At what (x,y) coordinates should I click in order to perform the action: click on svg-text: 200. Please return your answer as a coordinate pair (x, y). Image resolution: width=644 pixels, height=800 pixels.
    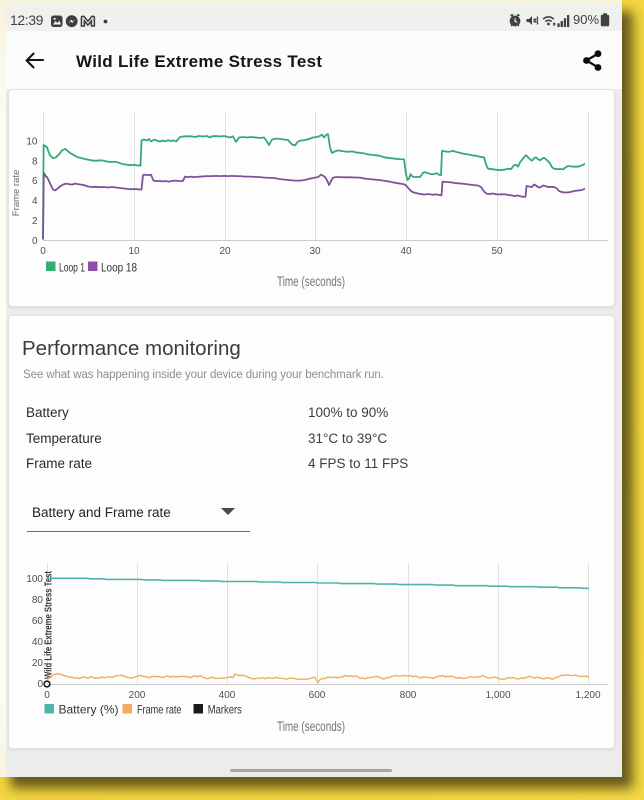
    Looking at the image, I should click on (137, 695).